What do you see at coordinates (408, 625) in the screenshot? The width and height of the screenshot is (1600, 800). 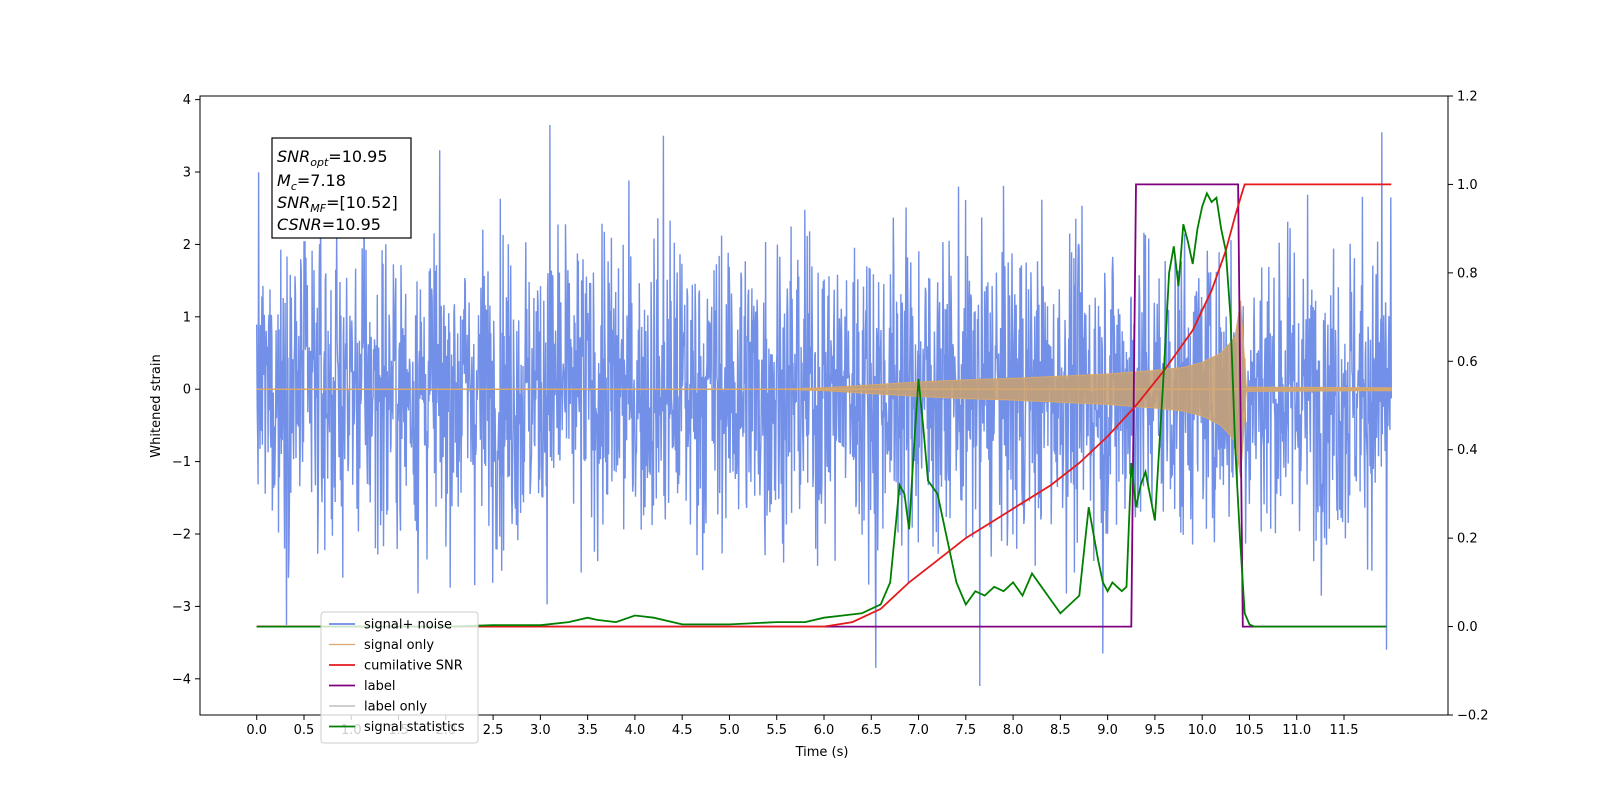 I see `legend-entry-signal-noise: signal+ noise` at bounding box center [408, 625].